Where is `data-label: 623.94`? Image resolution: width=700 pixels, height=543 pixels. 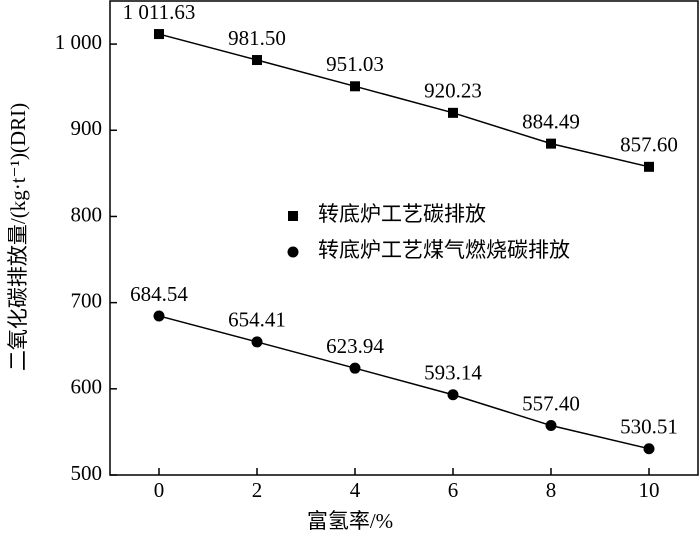
data-label: 623.94 is located at coordinates (355, 346).